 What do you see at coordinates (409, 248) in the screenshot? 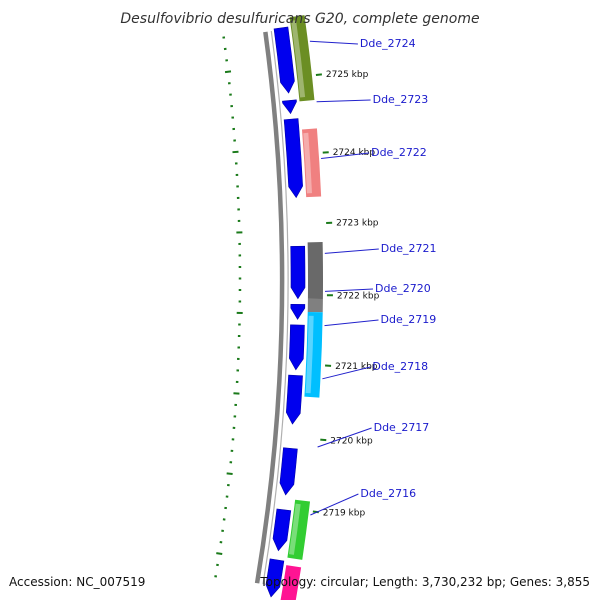
I see `gene-label-dde-2721: Dde_2721` at bounding box center [409, 248].